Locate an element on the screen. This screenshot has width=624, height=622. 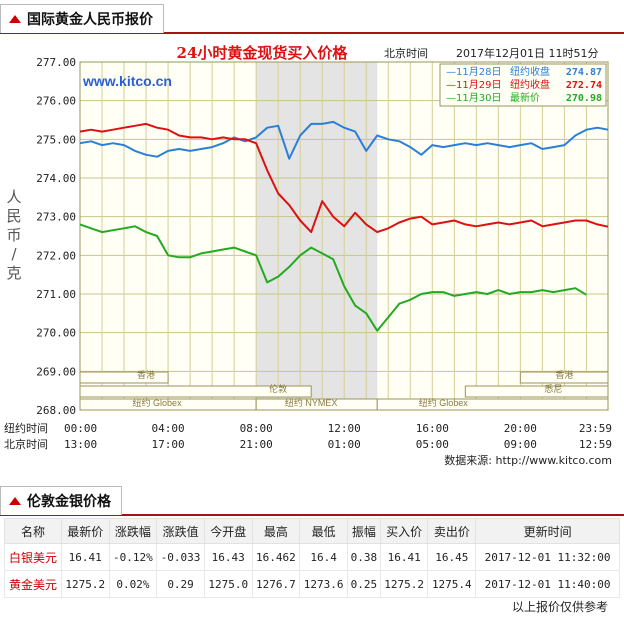
y-tick-label: 271.00 is located at coordinates (56, 294).